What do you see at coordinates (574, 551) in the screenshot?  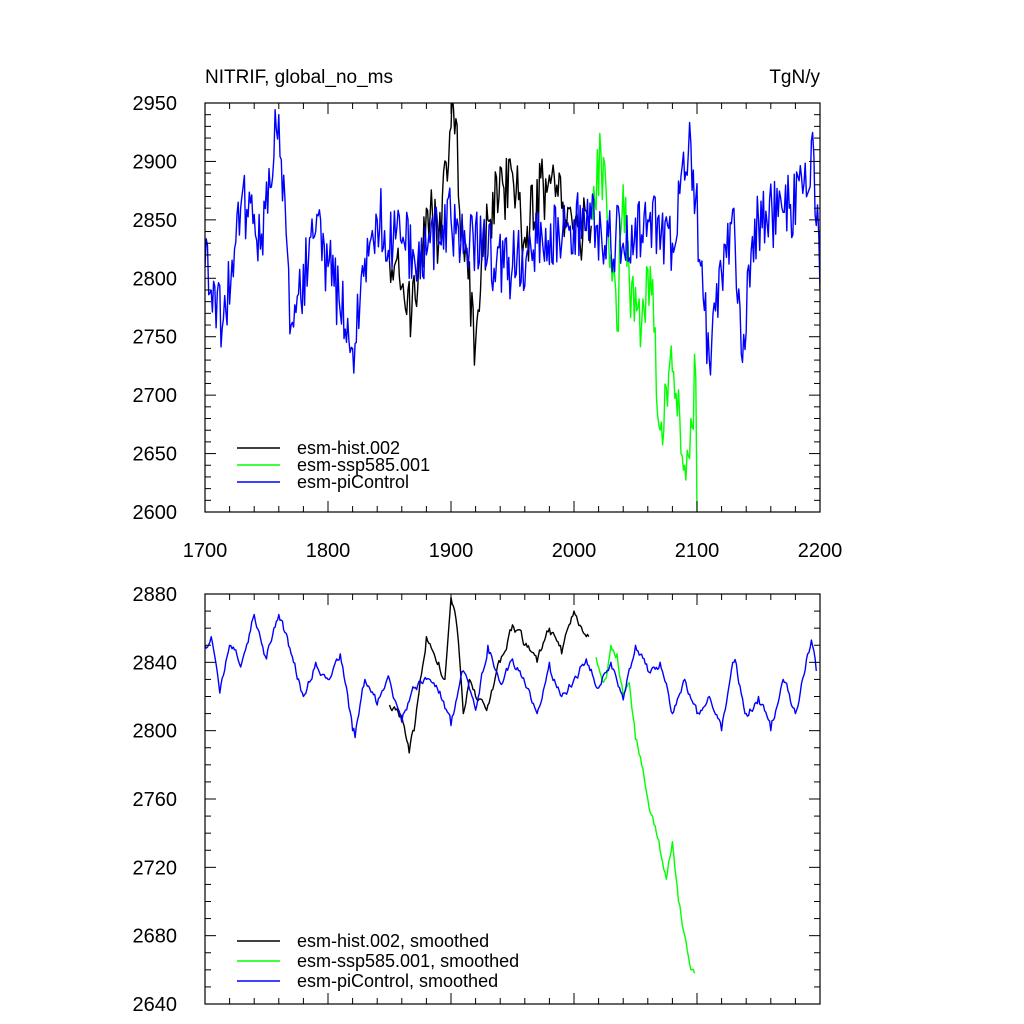 I see `x-tick-label: 2000` at bounding box center [574, 551].